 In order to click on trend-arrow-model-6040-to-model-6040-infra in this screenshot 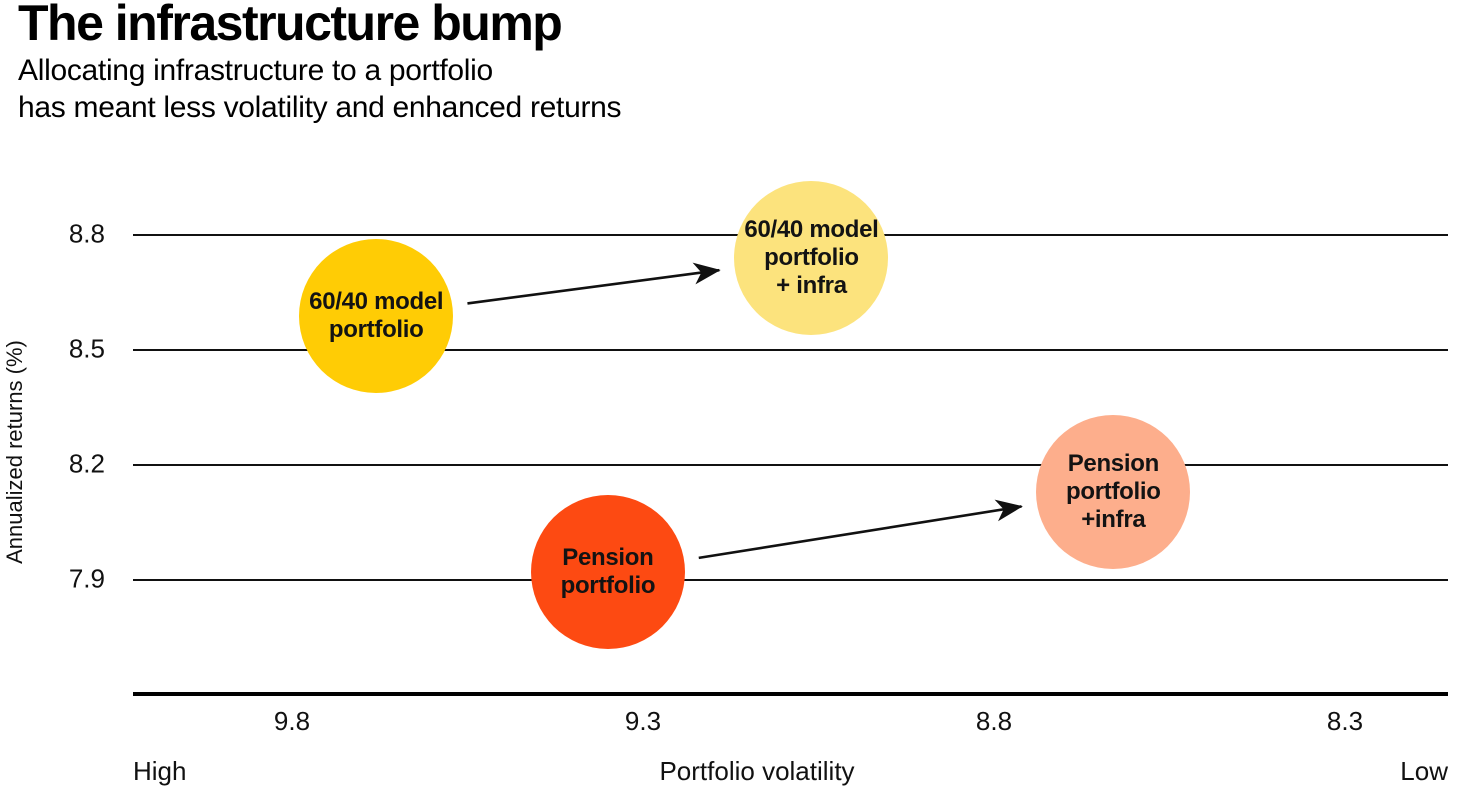, I will do `click(594, 283)`.